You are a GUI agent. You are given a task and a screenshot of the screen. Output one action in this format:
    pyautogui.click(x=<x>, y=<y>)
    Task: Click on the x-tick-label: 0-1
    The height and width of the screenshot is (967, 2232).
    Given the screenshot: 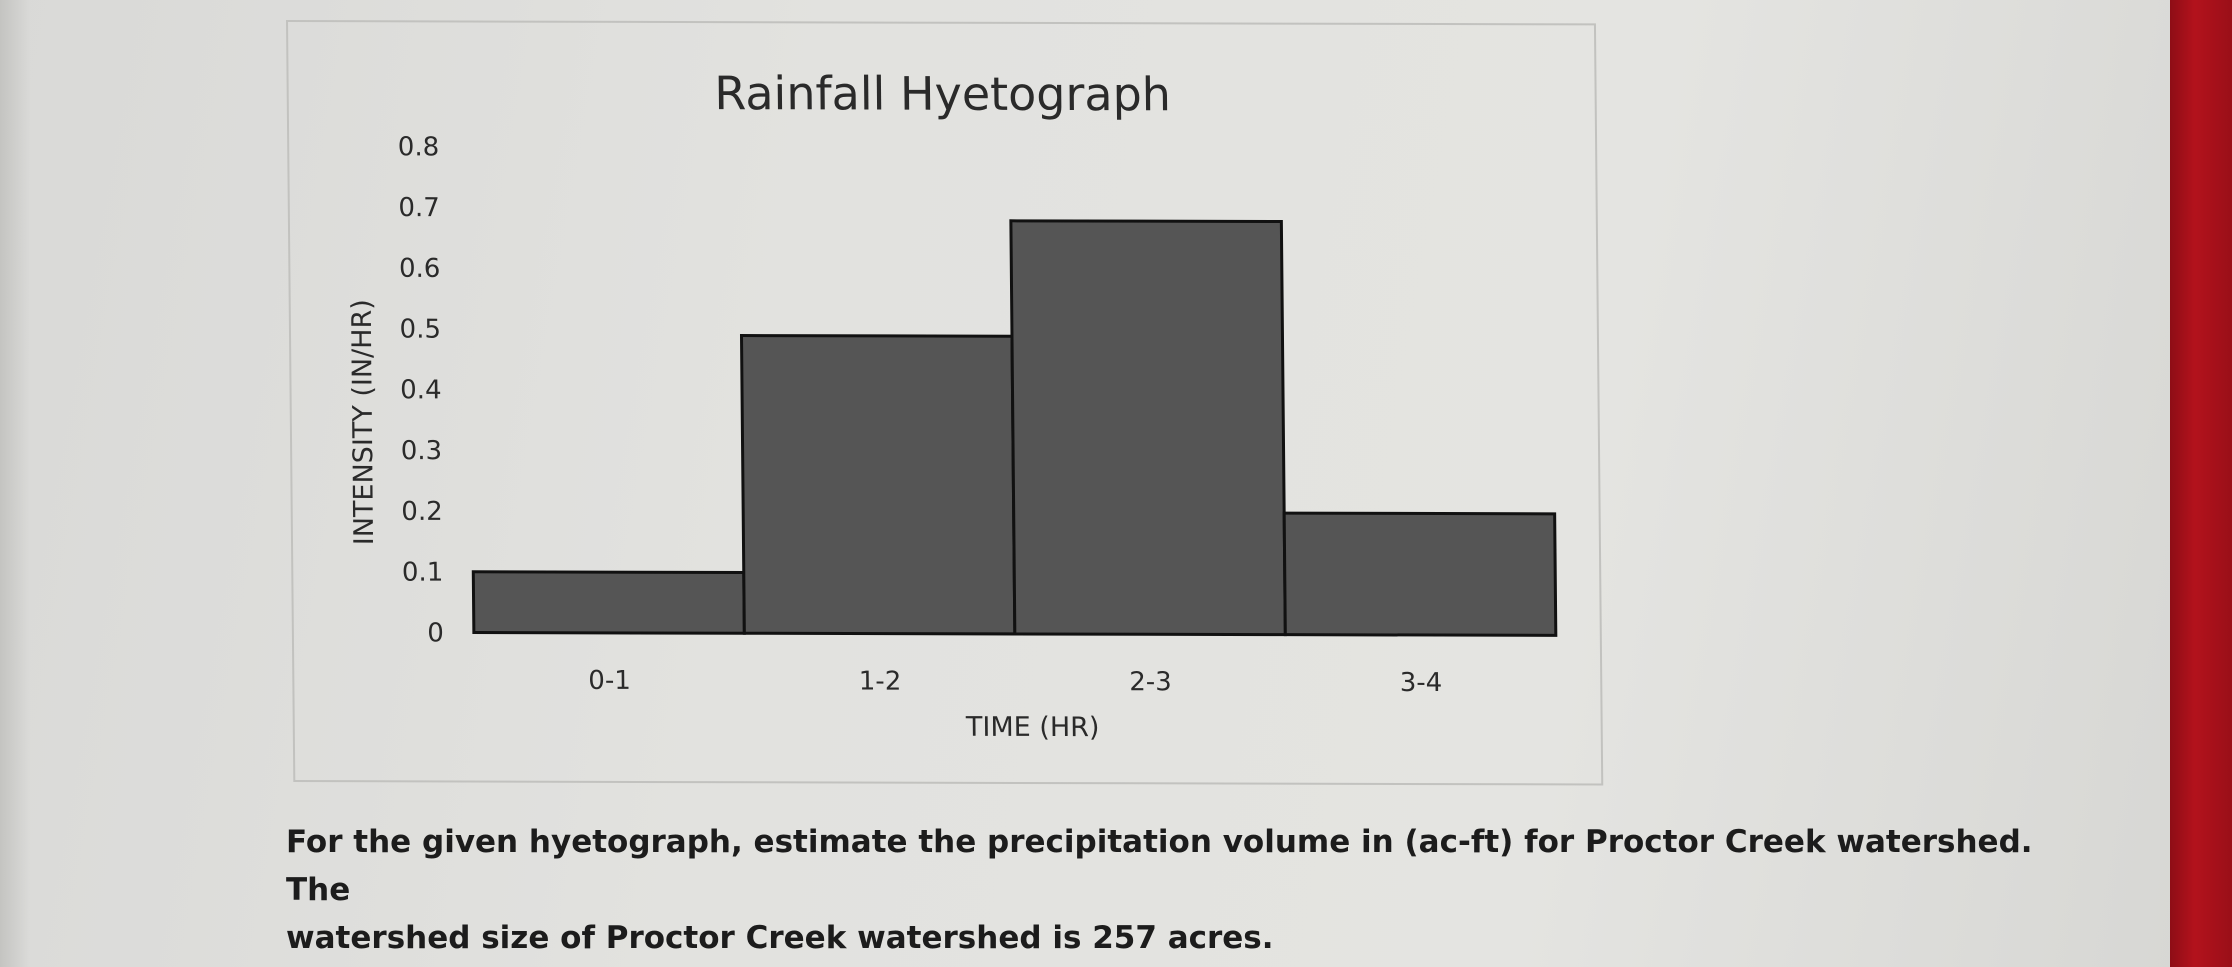 What is the action you would take?
    pyautogui.click(x=609, y=681)
    